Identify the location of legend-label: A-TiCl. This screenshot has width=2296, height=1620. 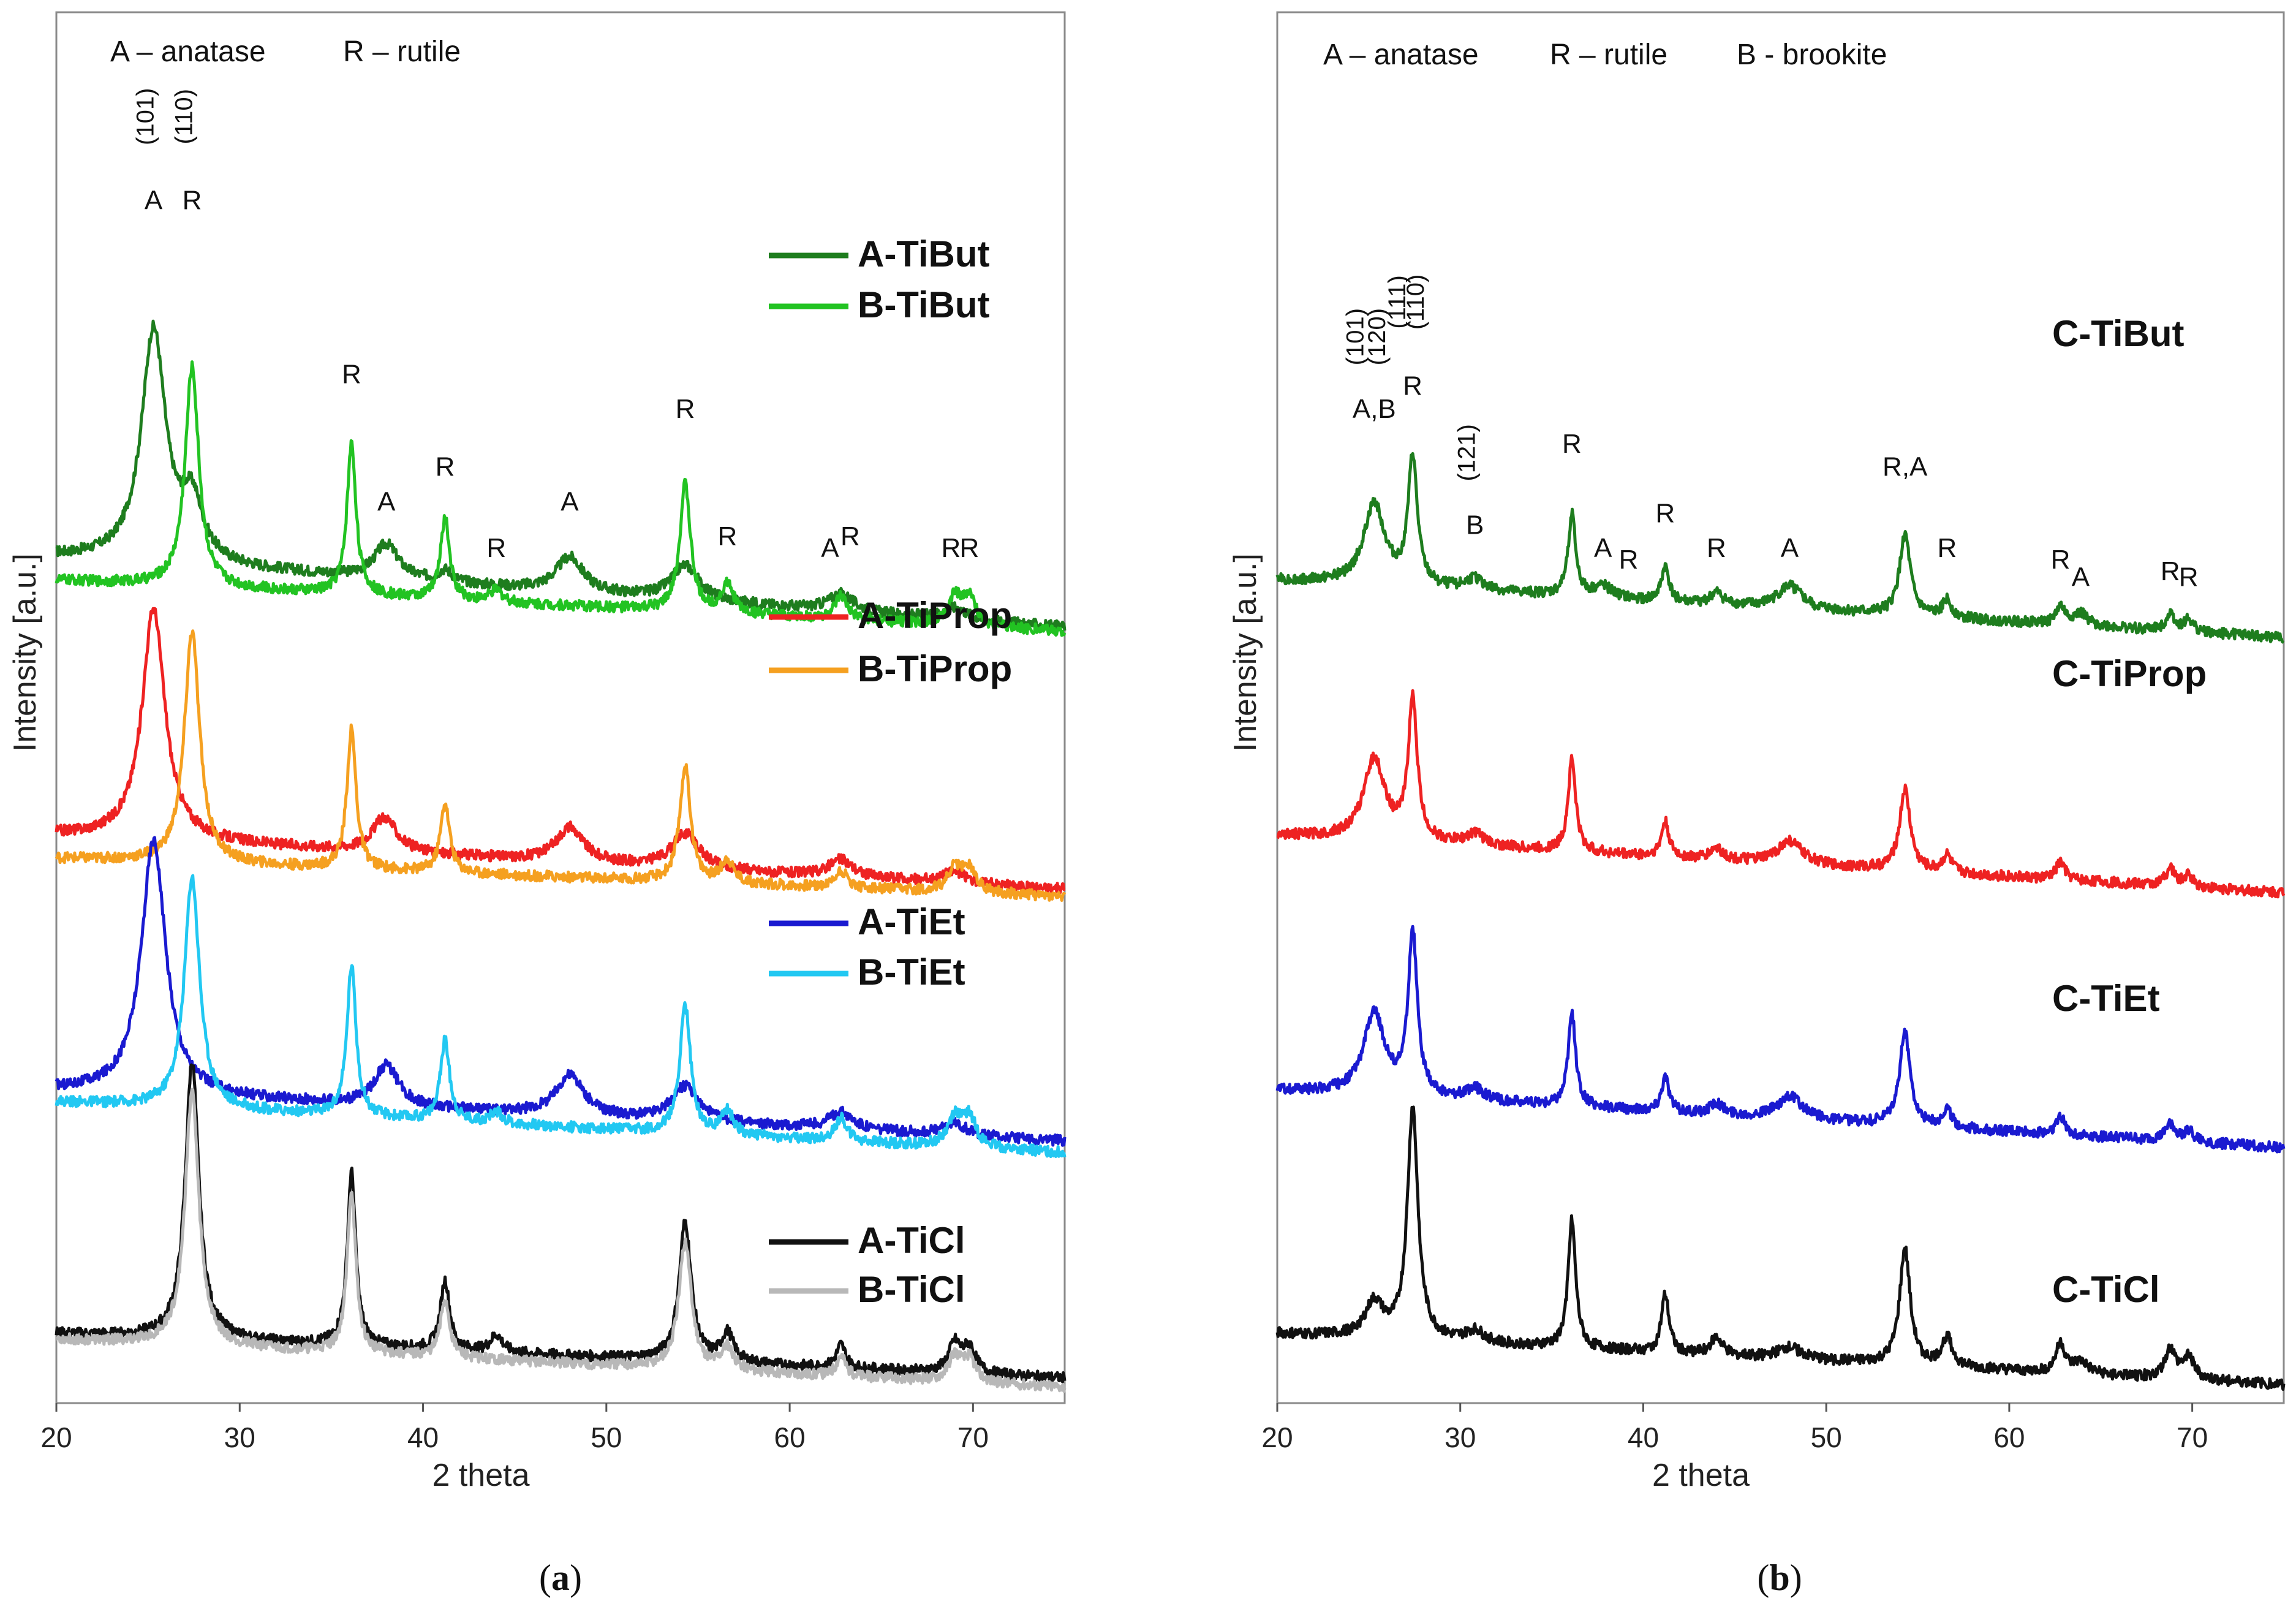
(911, 1240).